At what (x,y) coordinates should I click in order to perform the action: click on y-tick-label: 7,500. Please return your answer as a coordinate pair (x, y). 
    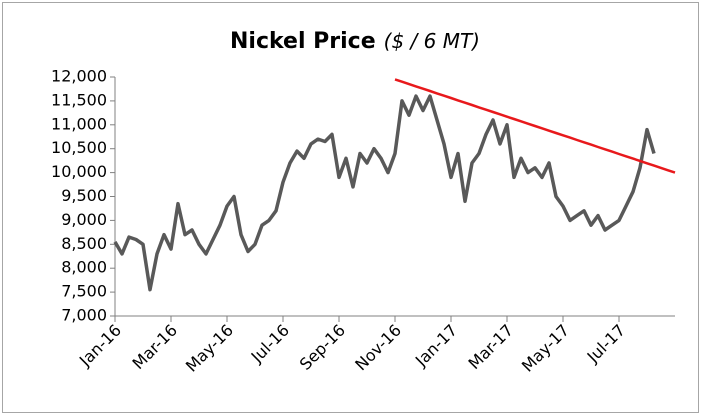
    Looking at the image, I should click on (84, 291).